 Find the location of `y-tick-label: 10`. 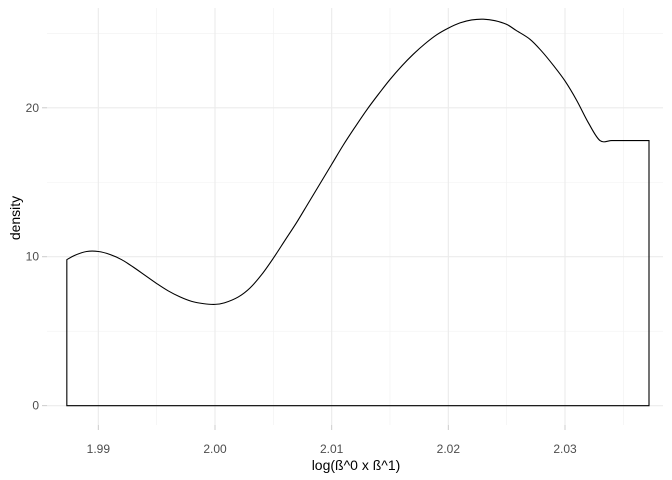

y-tick-label: 10 is located at coordinates (33, 257).